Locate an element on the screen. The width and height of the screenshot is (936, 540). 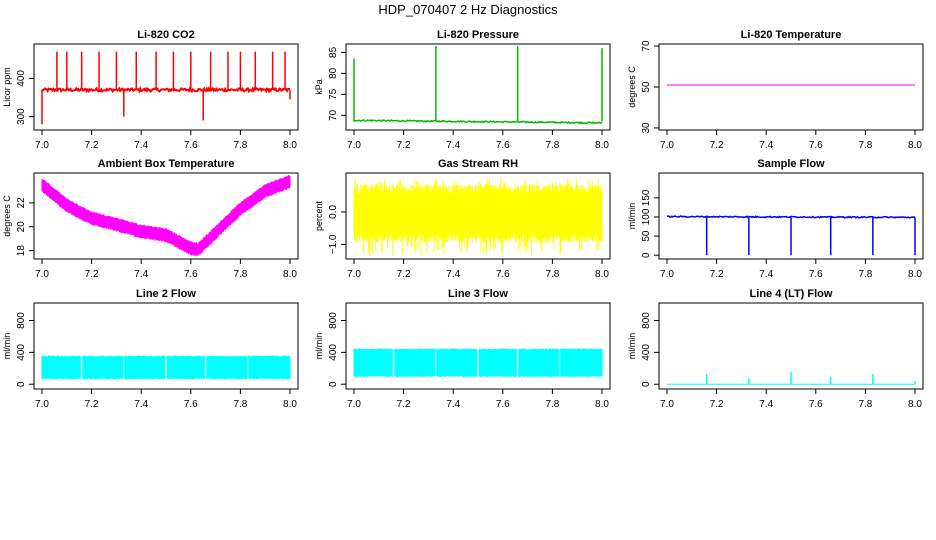
y-tick-label: 75 is located at coordinates (333, 94).